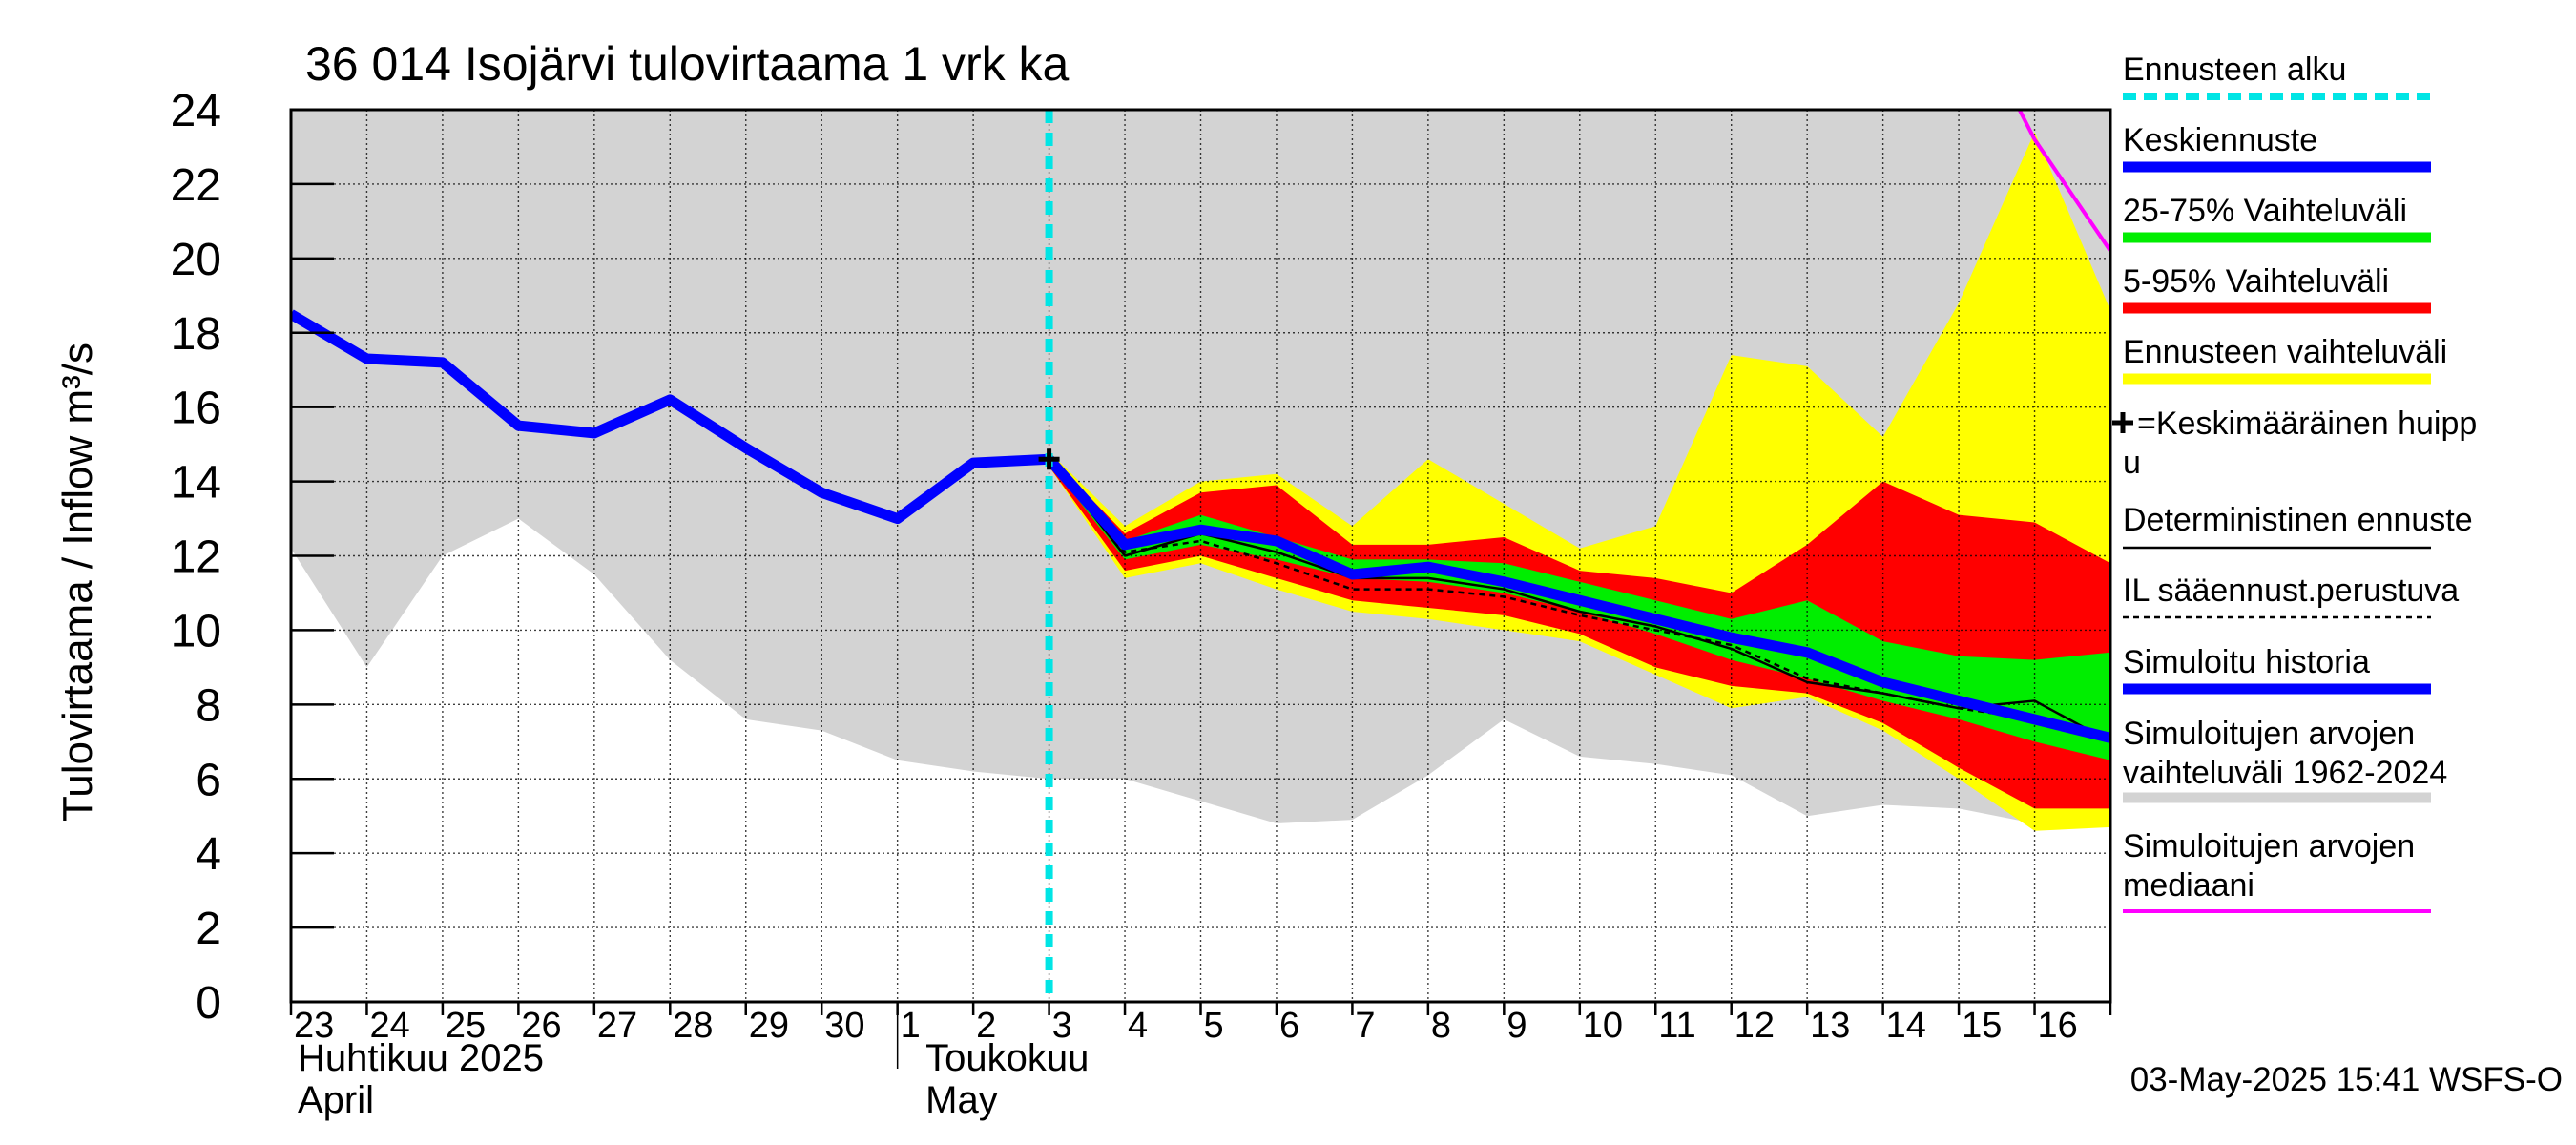 The image size is (2576, 1145). I want to click on legend-label: 25-75% Vaihteluväli, so click(2265, 211).